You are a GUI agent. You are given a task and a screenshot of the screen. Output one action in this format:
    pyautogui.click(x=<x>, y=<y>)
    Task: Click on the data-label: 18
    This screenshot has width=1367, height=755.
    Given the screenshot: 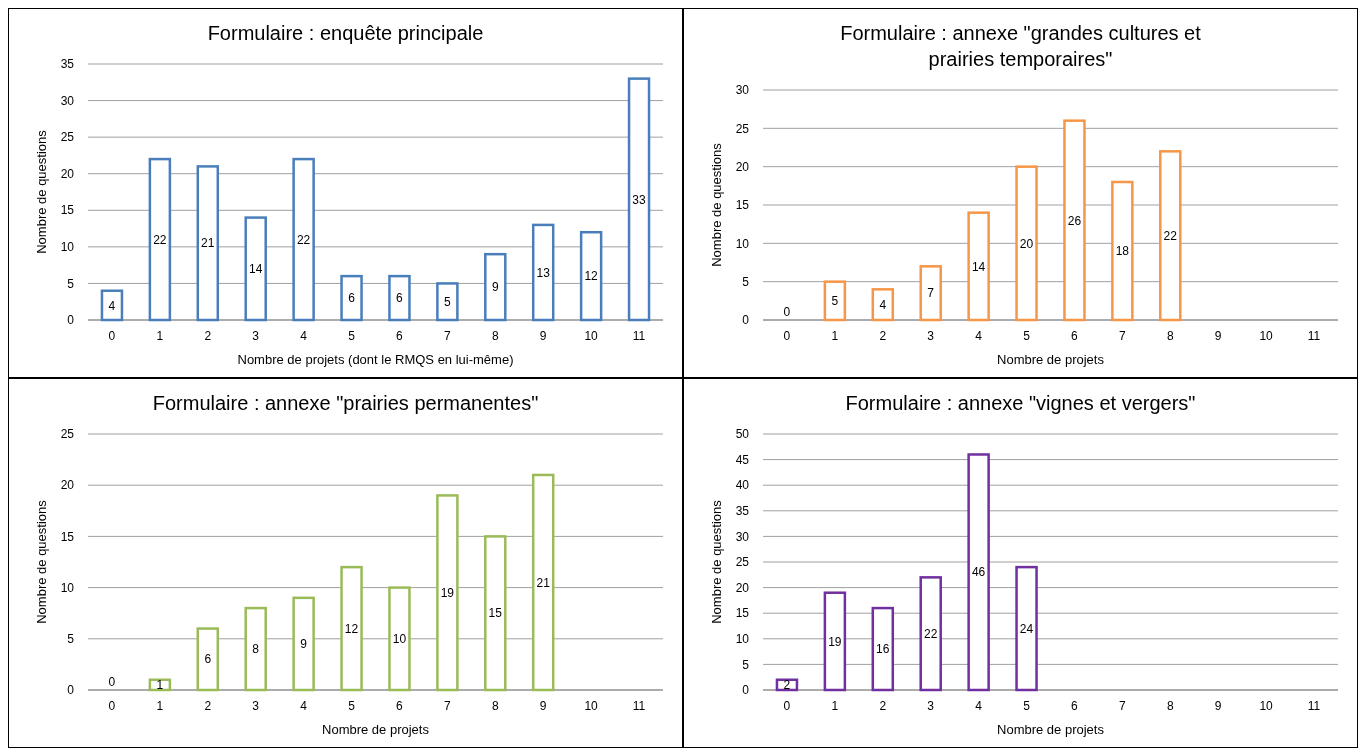 What is the action you would take?
    pyautogui.click(x=1122, y=251)
    